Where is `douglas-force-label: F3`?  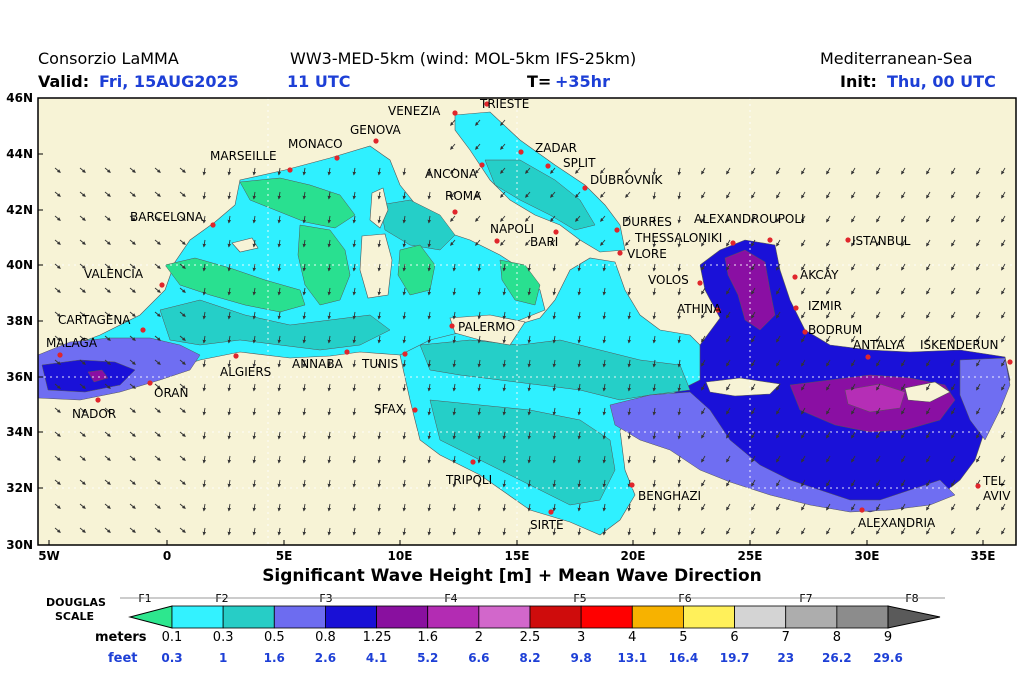 douglas-force-label: F3 is located at coordinates (325, 598).